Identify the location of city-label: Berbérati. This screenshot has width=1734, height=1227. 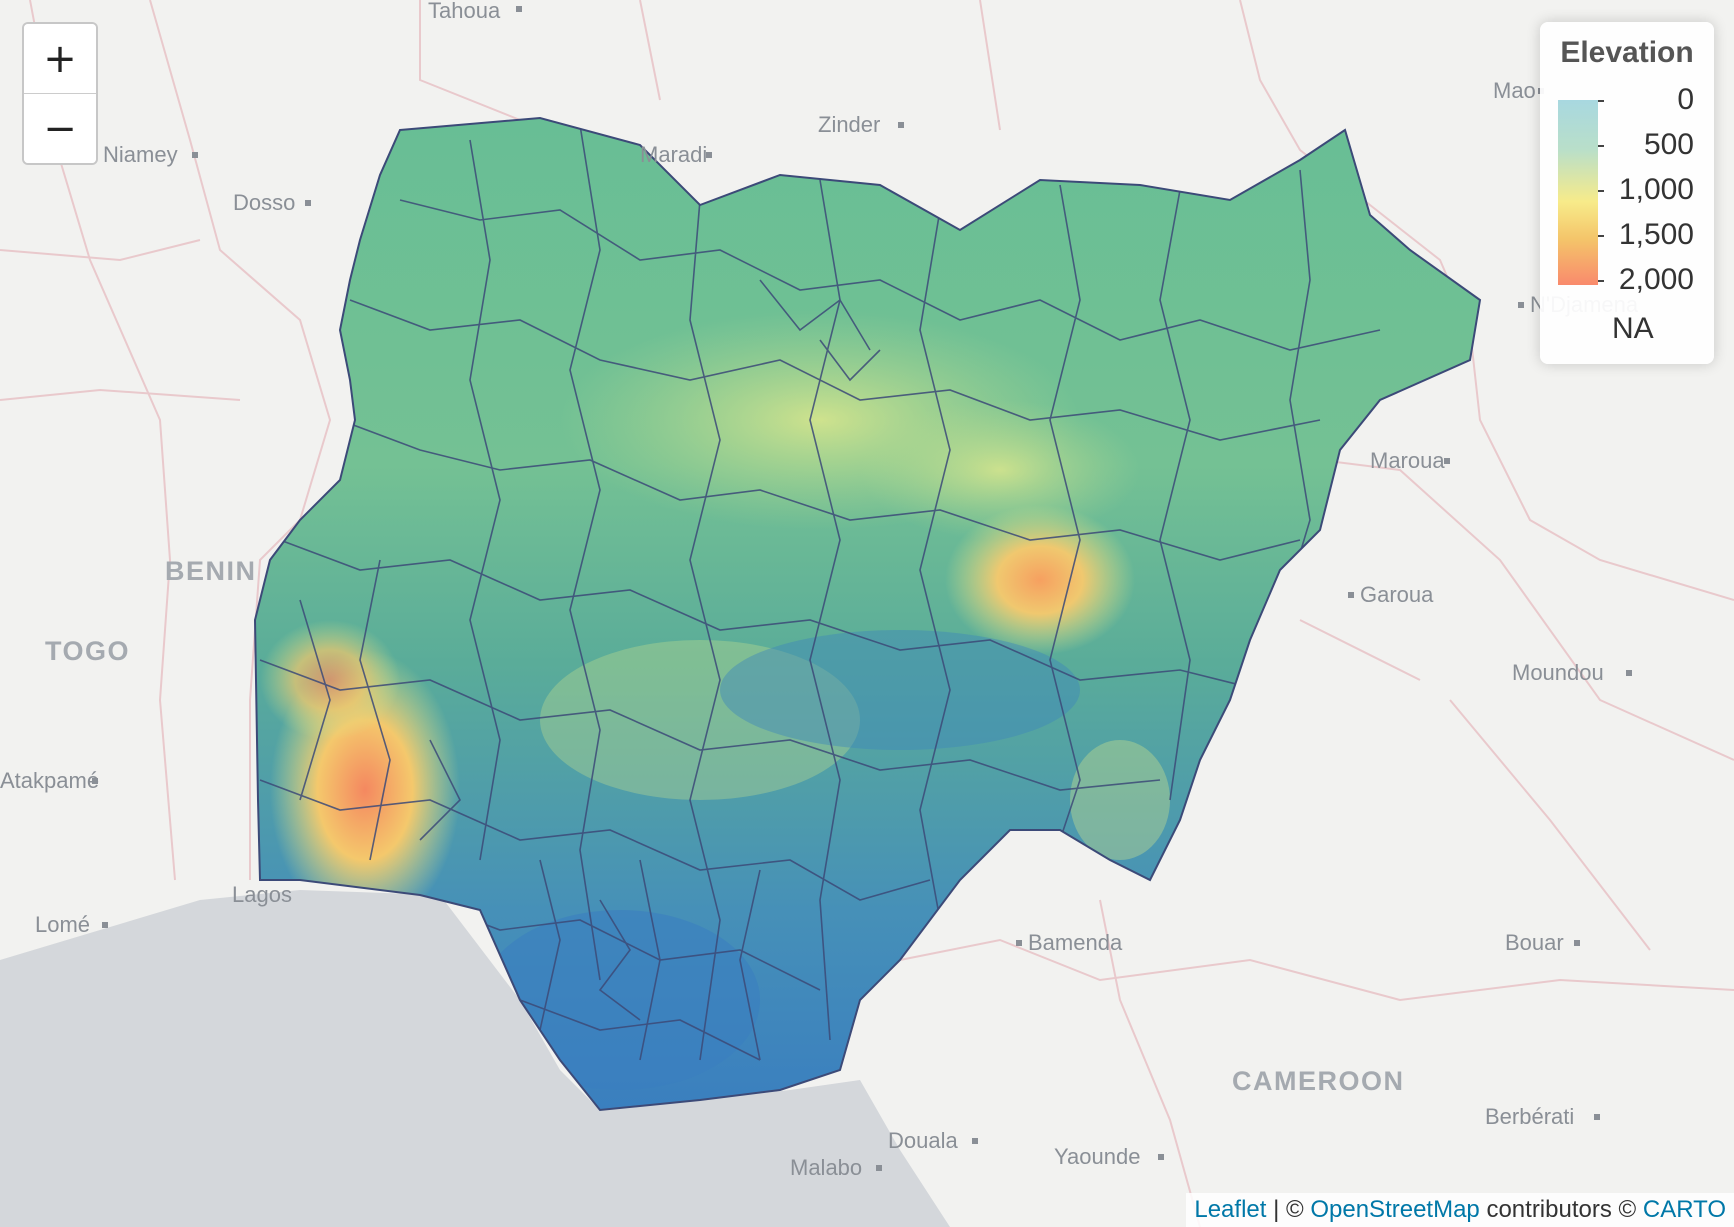
(1529, 1116).